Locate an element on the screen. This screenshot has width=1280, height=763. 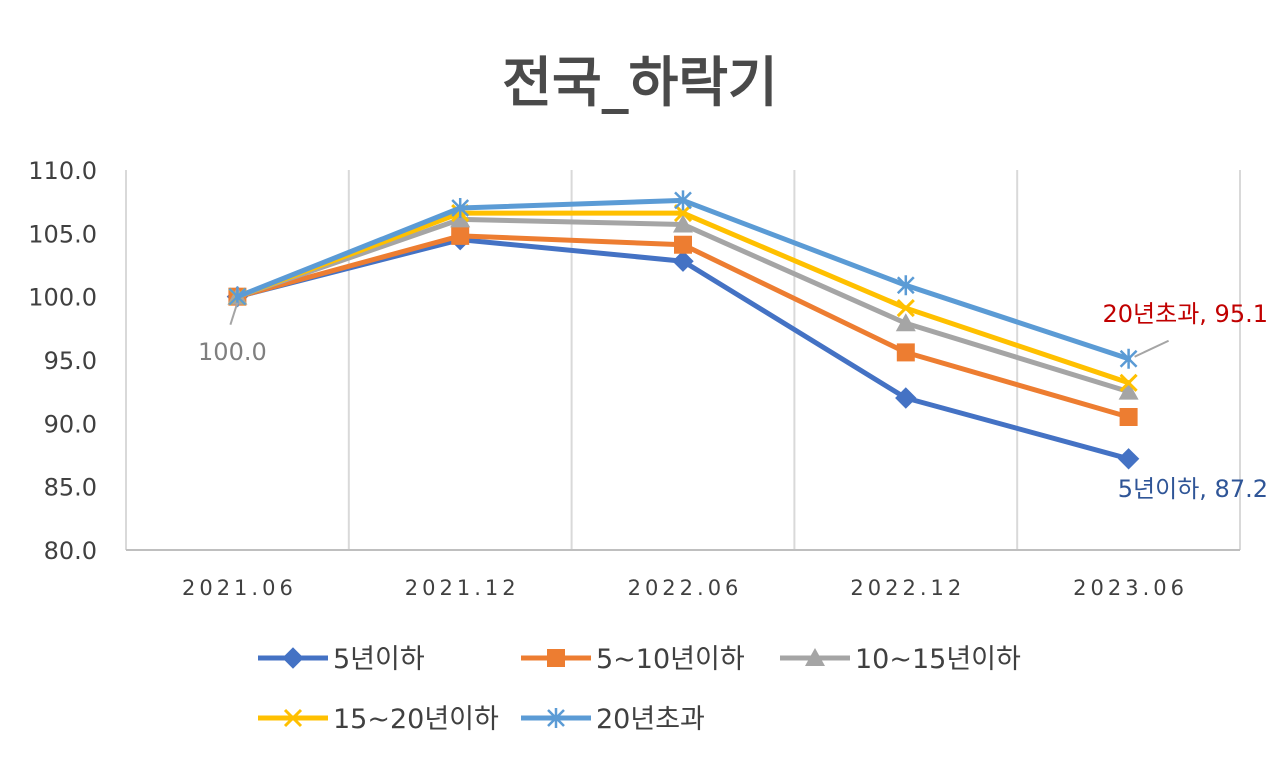
legend-label: 5~10년이하 is located at coordinates (670, 659).